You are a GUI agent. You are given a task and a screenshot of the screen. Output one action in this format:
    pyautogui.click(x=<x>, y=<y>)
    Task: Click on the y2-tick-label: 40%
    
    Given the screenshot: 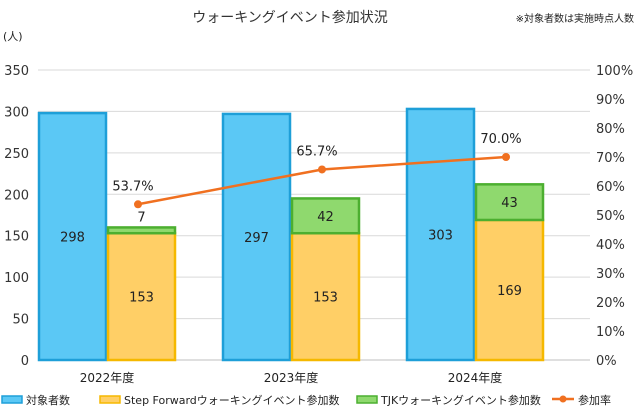 What is the action you would take?
    pyautogui.click(x=610, y=245)
    